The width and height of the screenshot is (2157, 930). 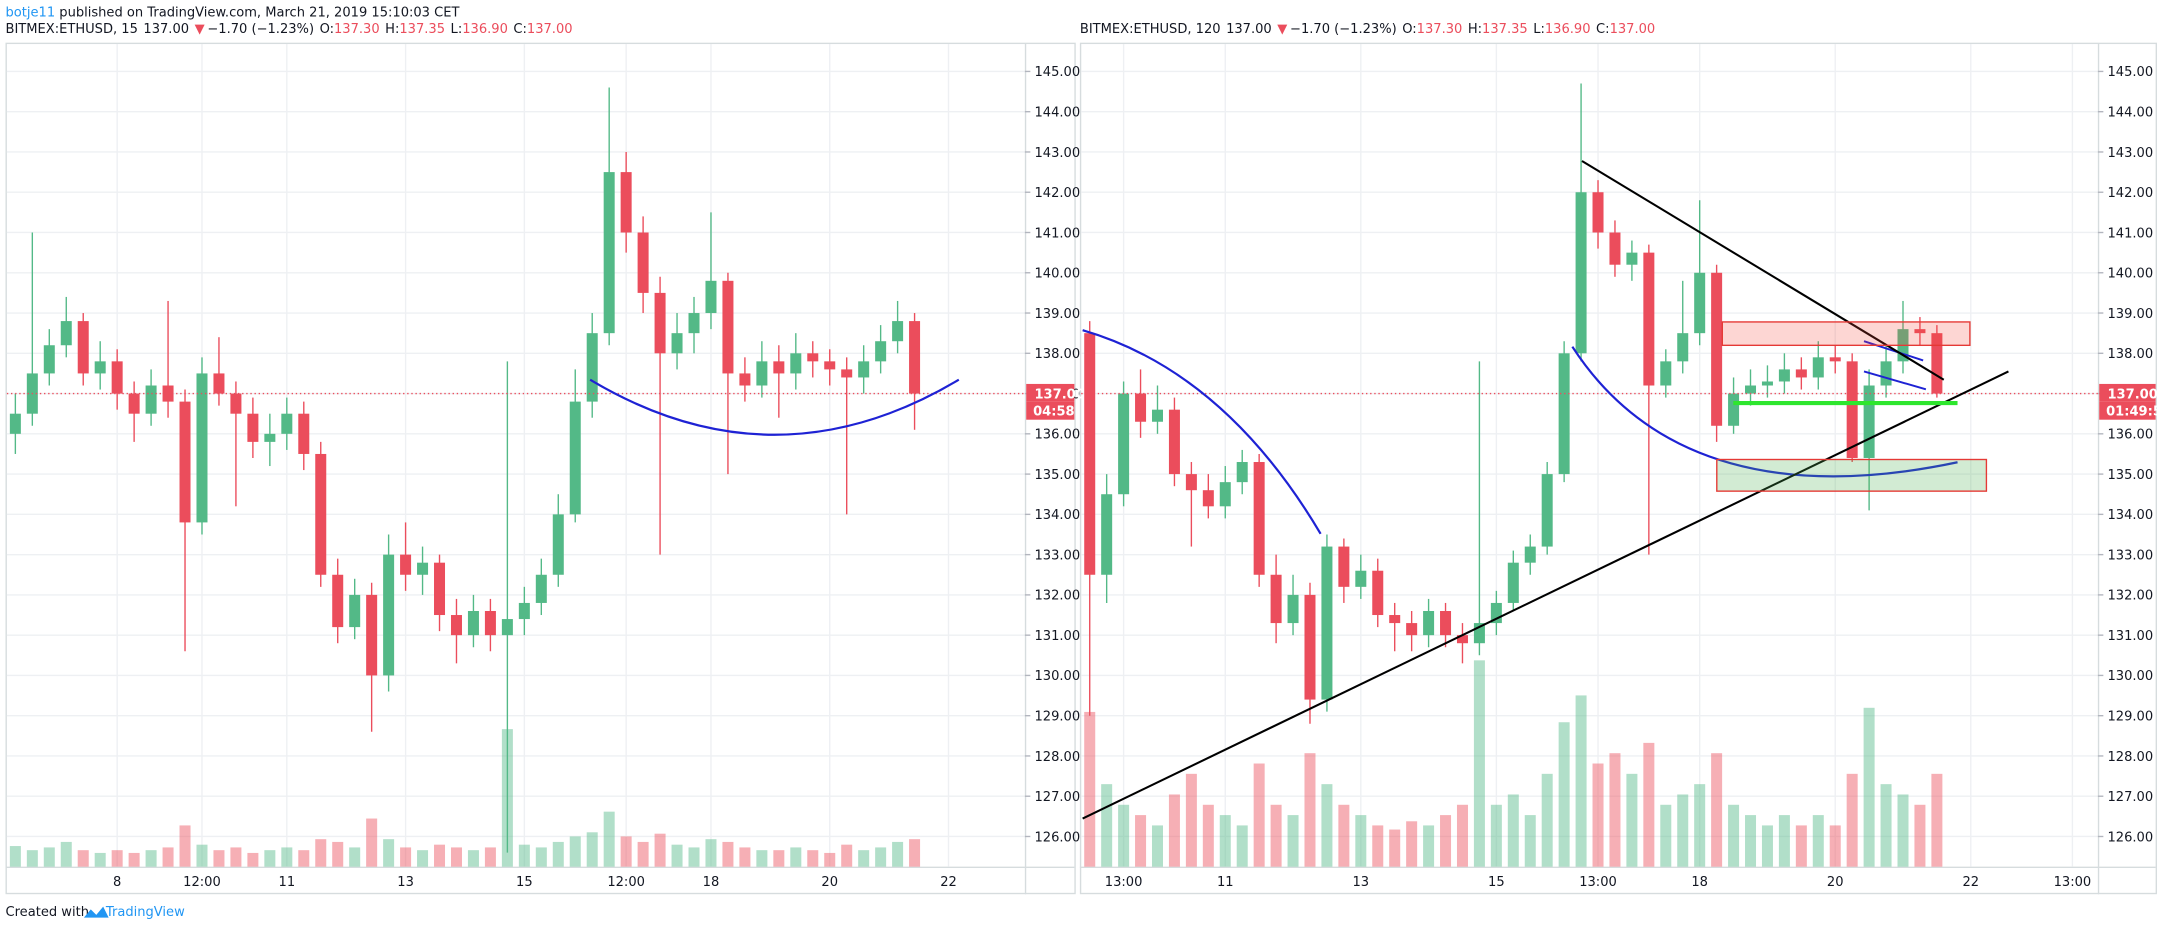 What do you see at coordinates (166, 29) in the screenshot?
I see `price: 137.00` at bounding box center [166, 29].